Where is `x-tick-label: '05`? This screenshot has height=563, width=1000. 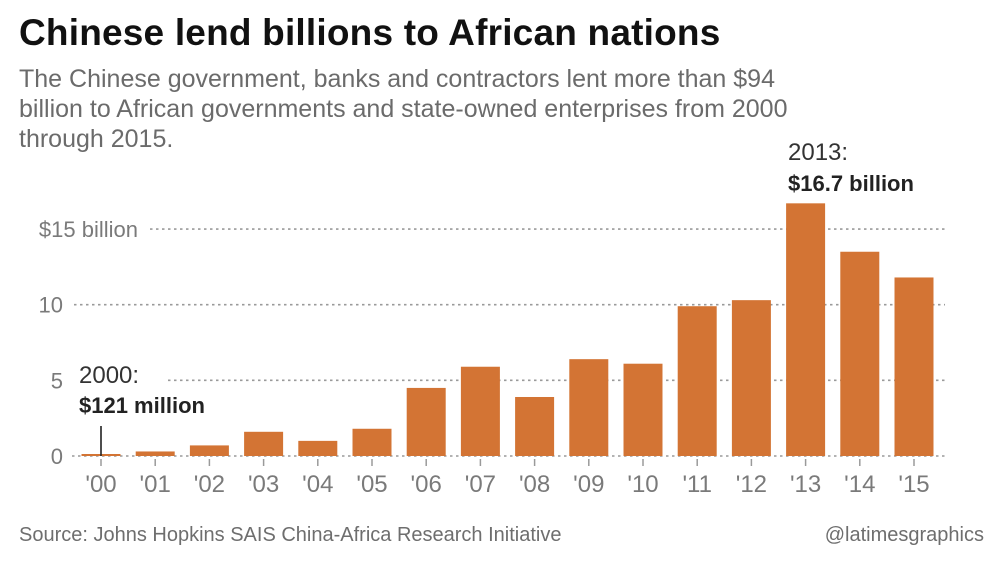 x-tick-label: '05 is located at coordinates (371, 484).